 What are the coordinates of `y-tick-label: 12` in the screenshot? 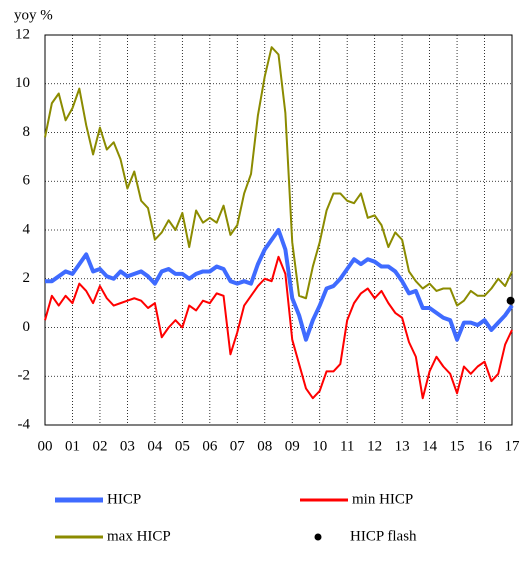 It's located at (22, 34).